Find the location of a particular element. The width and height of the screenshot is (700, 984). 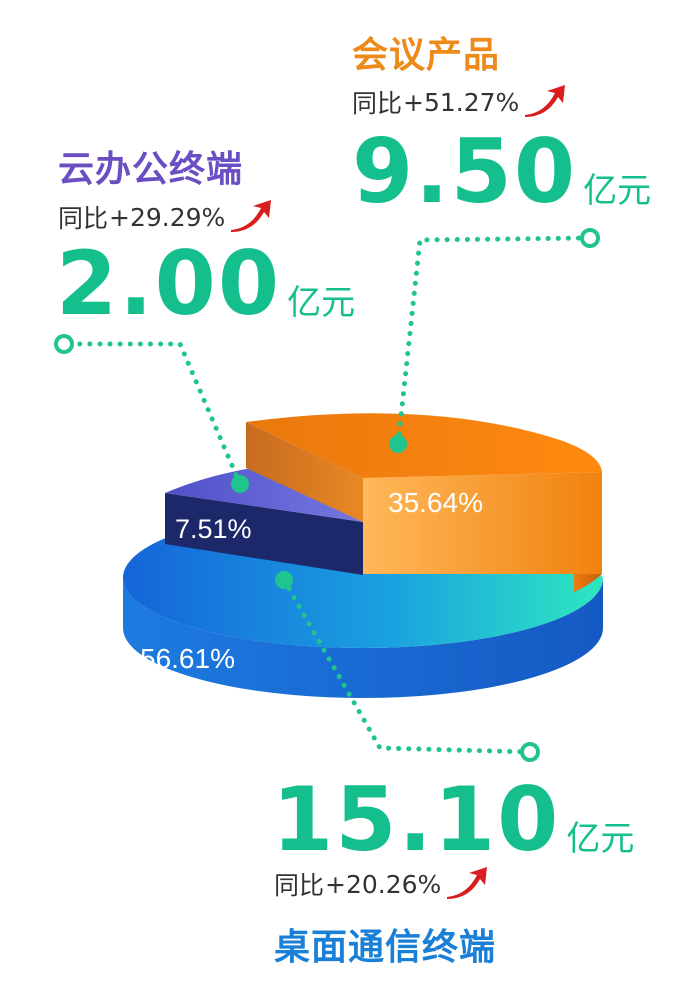

meeting-product-amount: 9.50 亿元 is located at coordinates (502, 171).